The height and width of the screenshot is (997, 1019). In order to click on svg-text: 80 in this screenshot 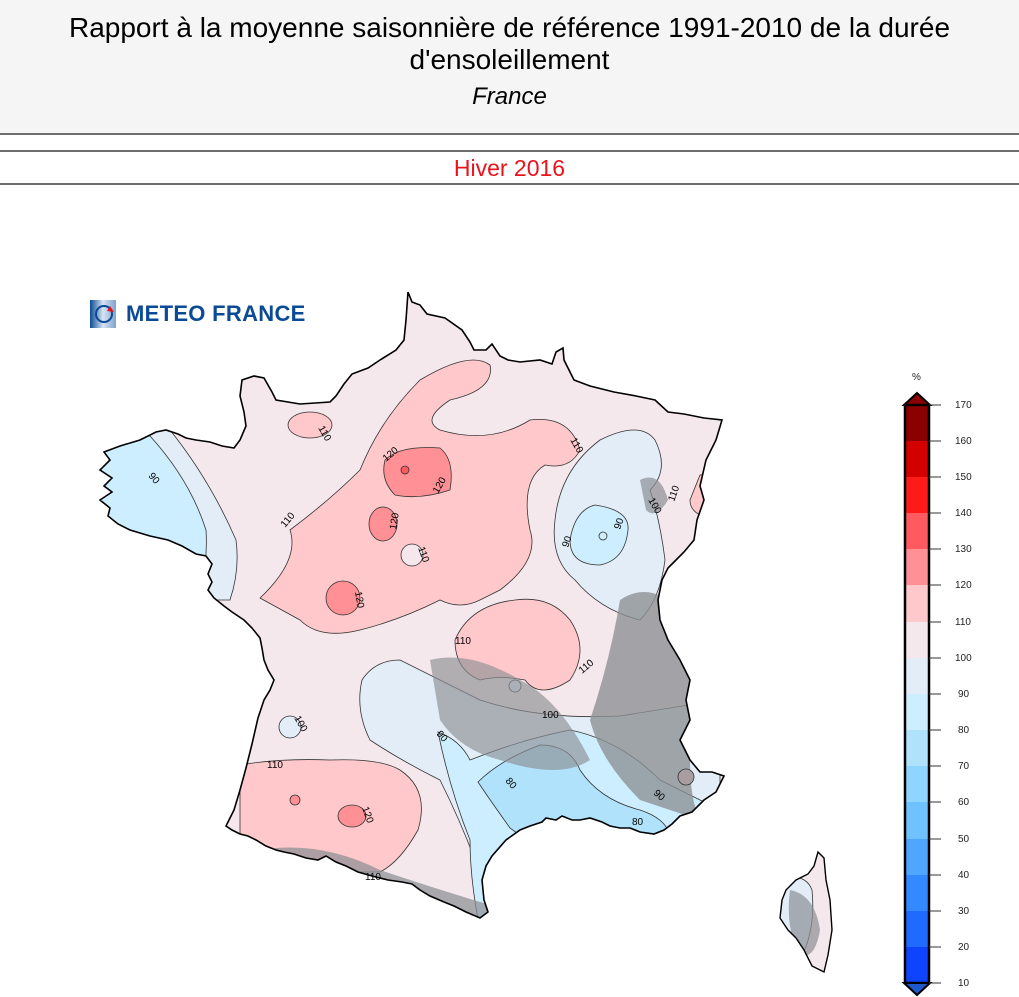, I will do `click(638, 822)`.